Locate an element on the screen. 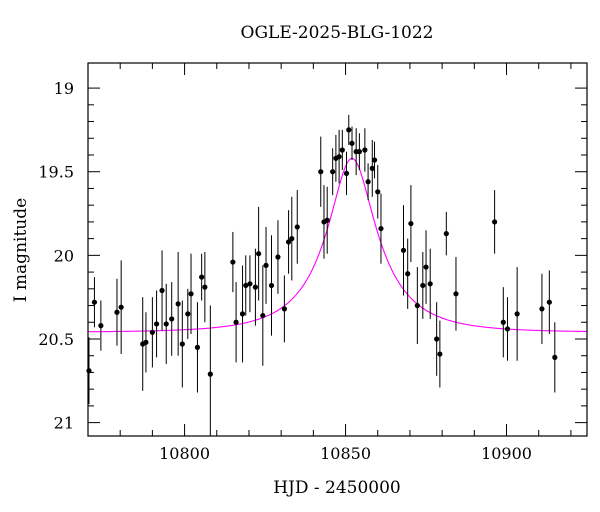 The image size is (600, 512). y-tick-label: 19 is located at coordinates (64, 88).